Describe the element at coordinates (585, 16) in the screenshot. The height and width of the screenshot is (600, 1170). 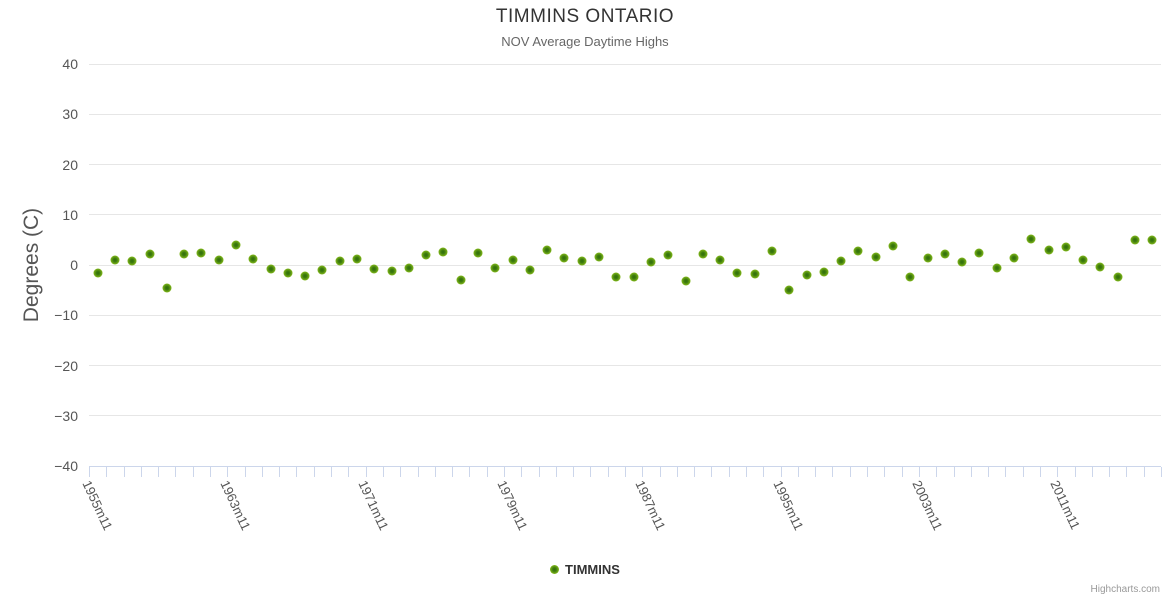
I see `chart-title: TIMMINS ONTARIO` at that location.